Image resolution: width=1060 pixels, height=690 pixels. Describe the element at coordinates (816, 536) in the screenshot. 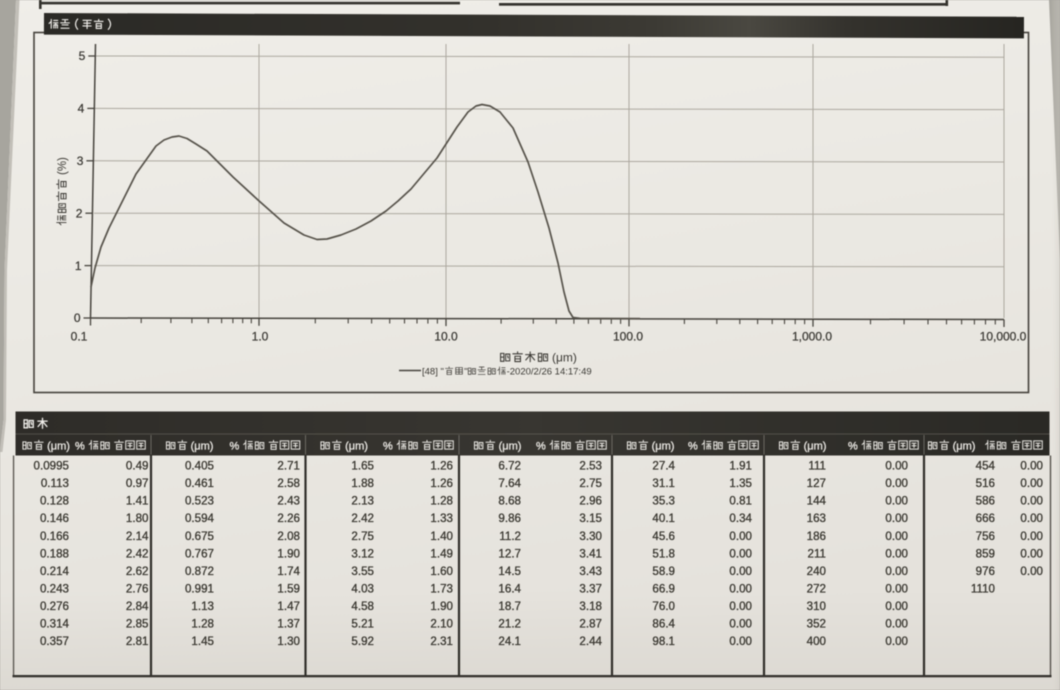

I see `svg-text: 186` at that location.